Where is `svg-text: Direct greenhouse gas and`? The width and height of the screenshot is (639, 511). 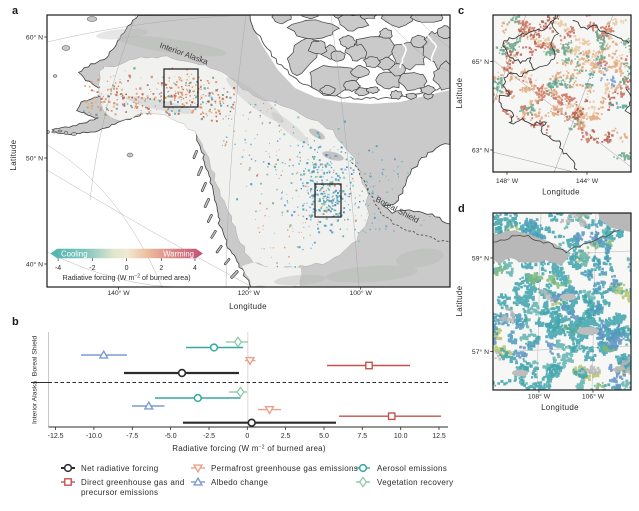 svg-text: Direct greenhouse gas and is located at coordinates (133, 482).